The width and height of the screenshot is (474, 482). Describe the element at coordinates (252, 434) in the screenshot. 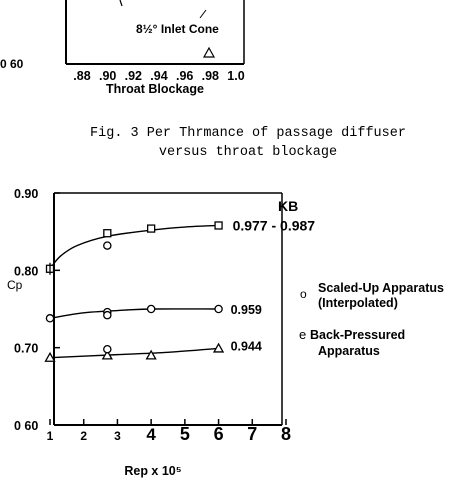

I see `x-tick-label: 7` at that location.